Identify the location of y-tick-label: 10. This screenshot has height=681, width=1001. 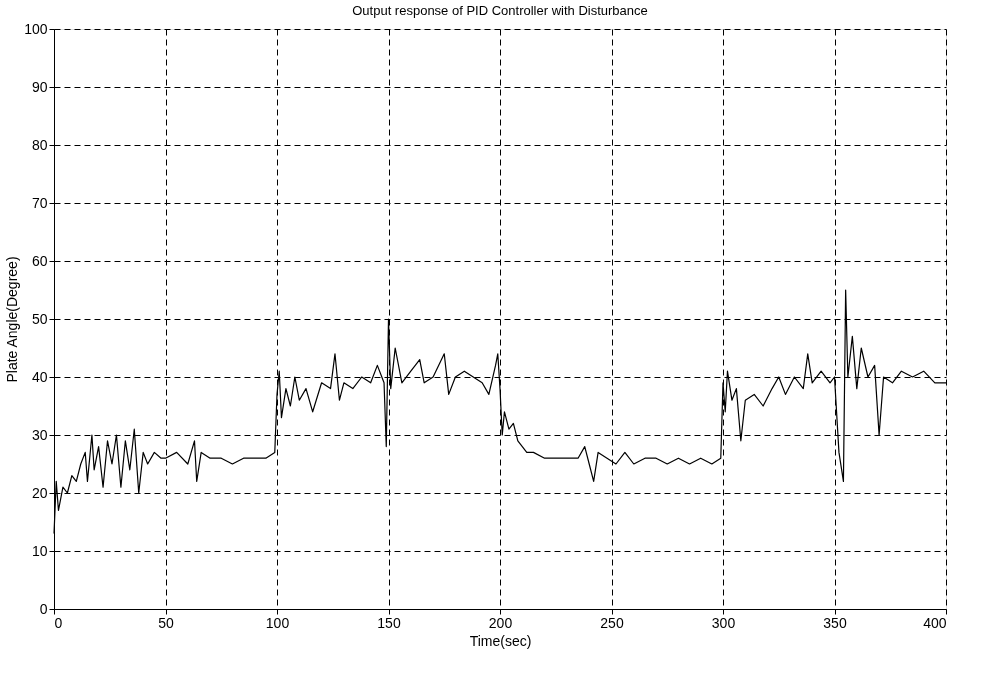
(39, 550).